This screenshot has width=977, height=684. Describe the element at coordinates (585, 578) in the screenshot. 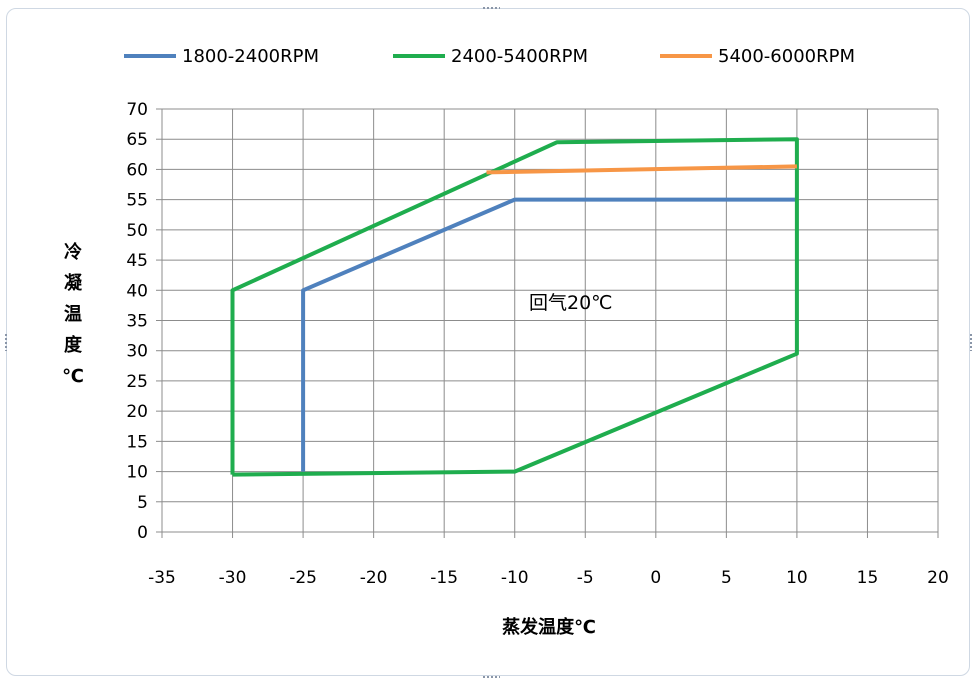

I see `x-tick-label: -5` at that location.